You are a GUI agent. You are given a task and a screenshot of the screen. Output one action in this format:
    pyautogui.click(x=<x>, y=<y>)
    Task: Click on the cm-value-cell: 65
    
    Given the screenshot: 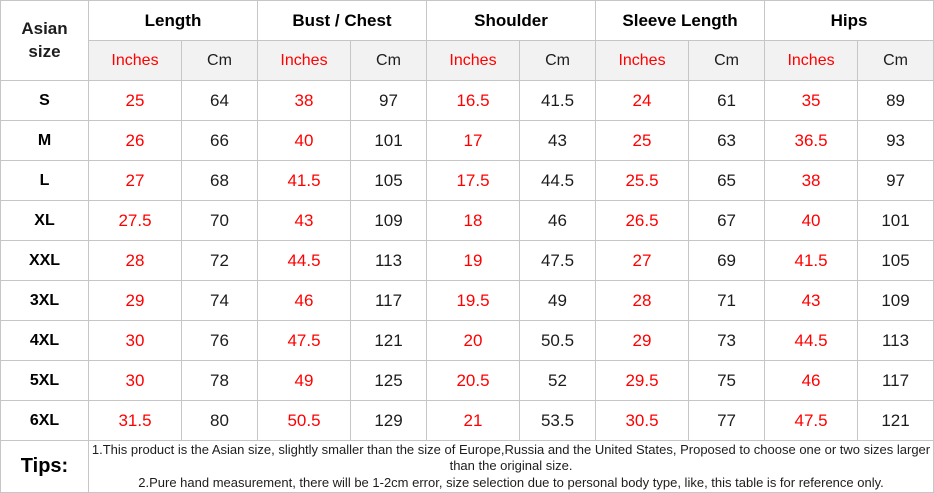 What is the action you would take?
    pyautogui.click(x=727, y=180)
    